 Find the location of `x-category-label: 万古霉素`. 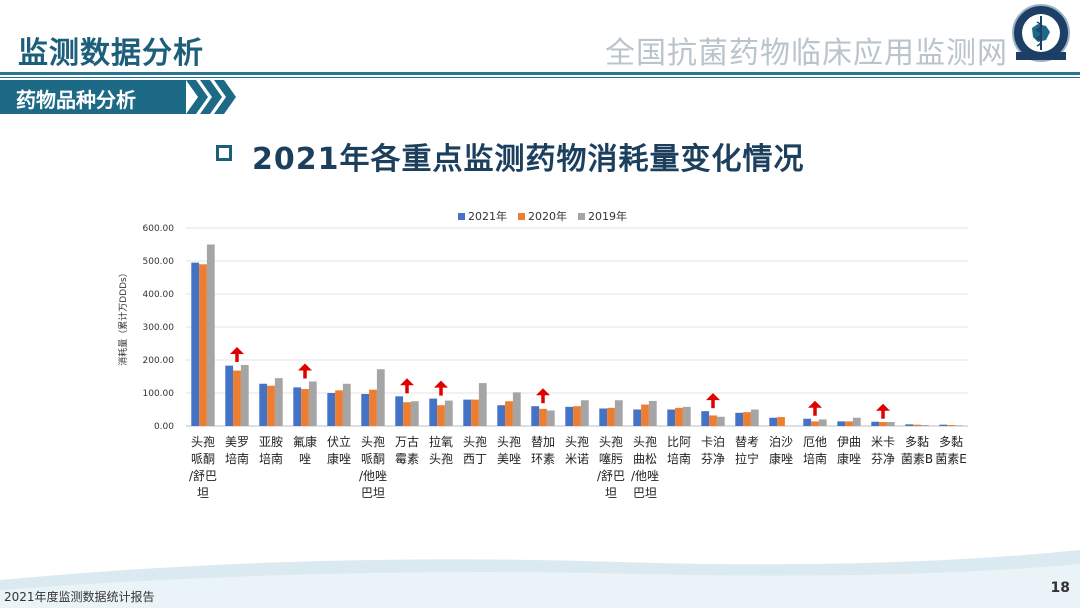

x-category-label: 万古霉素 is located at coordinates (407, 450).